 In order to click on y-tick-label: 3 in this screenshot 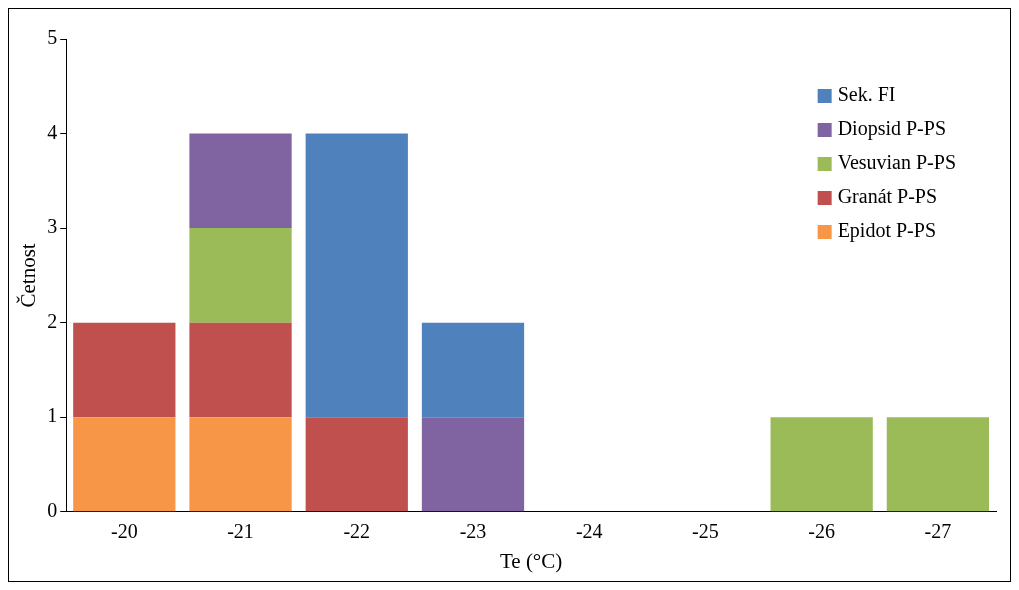, I will do `click(52, 226)`.